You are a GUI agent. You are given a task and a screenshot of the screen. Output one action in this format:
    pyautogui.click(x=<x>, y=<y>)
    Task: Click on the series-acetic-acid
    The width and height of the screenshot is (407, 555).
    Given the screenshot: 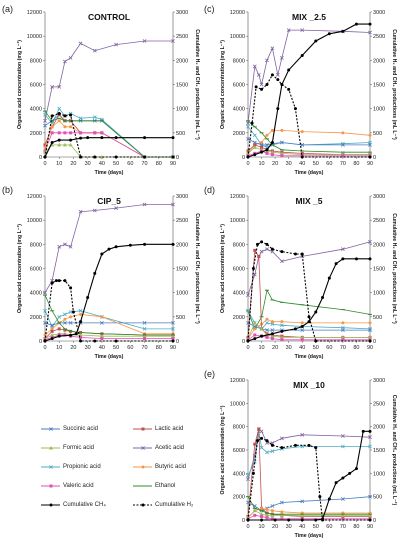 What is the action you would take?
    pyautogui.click(x=309, y=268)
    